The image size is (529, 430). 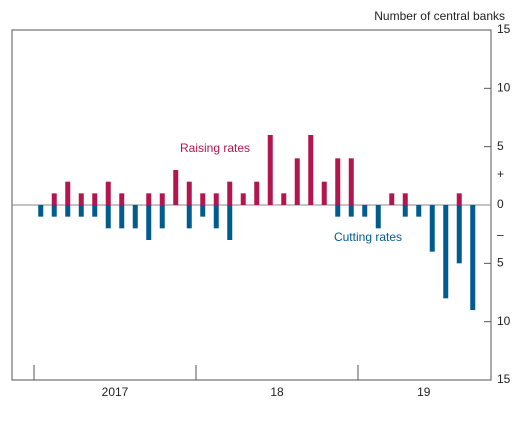 I want to click on legend-label: Cutting rates, so click(x=368, y=237).